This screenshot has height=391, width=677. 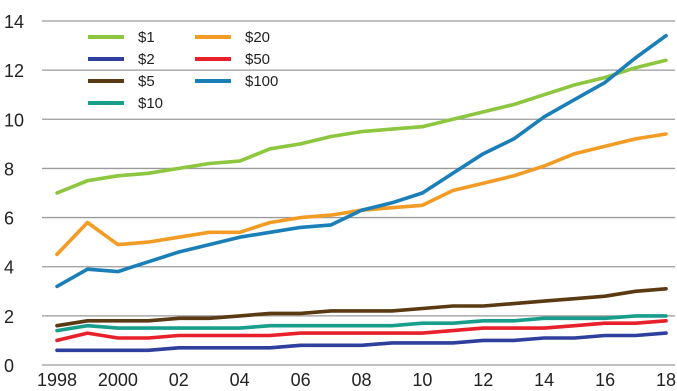 I want to click on series-line-usd5, so click(x=361, y=307).